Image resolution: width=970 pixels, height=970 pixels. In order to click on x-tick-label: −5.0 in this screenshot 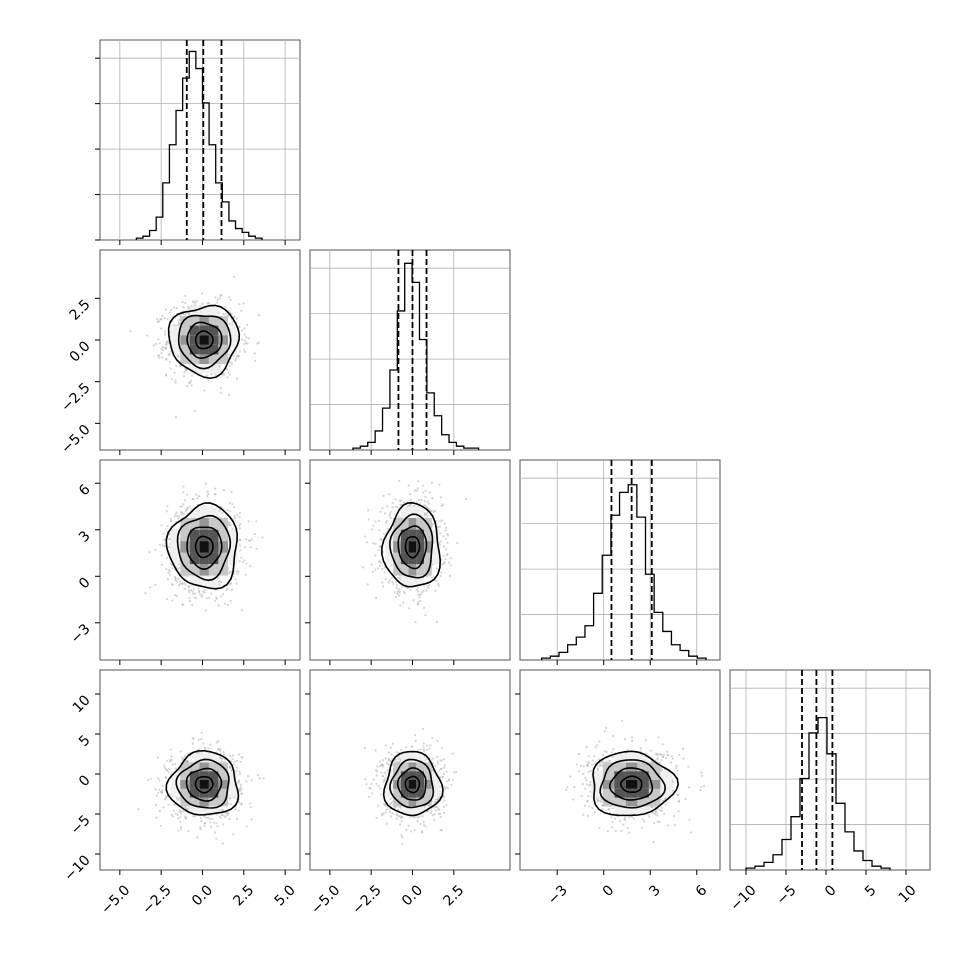, I will do `click(115, 899)`.